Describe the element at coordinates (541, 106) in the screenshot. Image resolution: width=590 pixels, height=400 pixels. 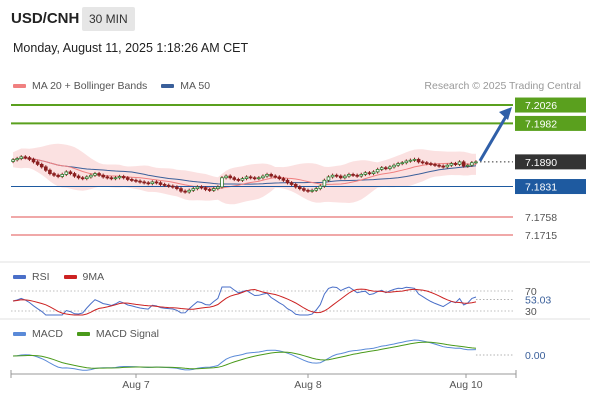
I see `level-label: 7.2026` at that location.